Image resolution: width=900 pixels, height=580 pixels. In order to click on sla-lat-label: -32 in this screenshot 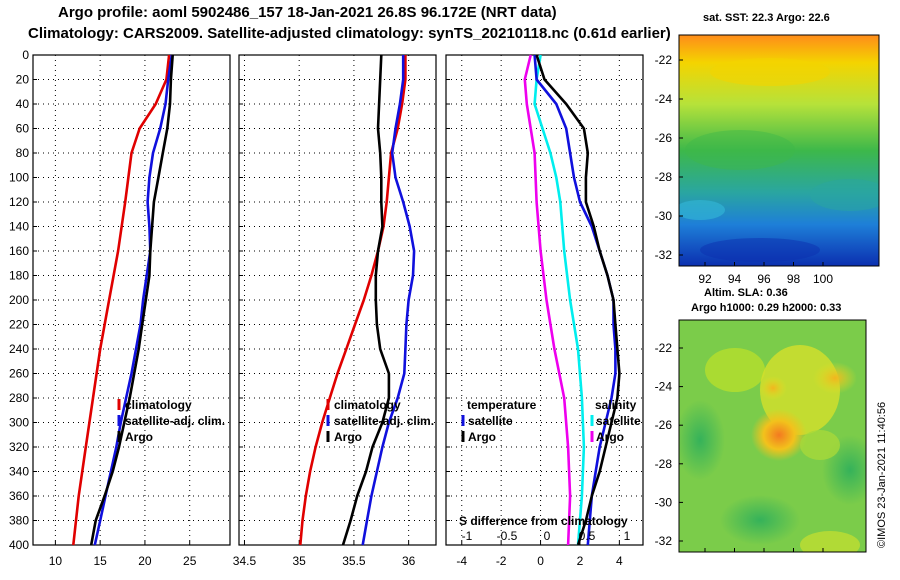, I will do `click(664, 541)`.